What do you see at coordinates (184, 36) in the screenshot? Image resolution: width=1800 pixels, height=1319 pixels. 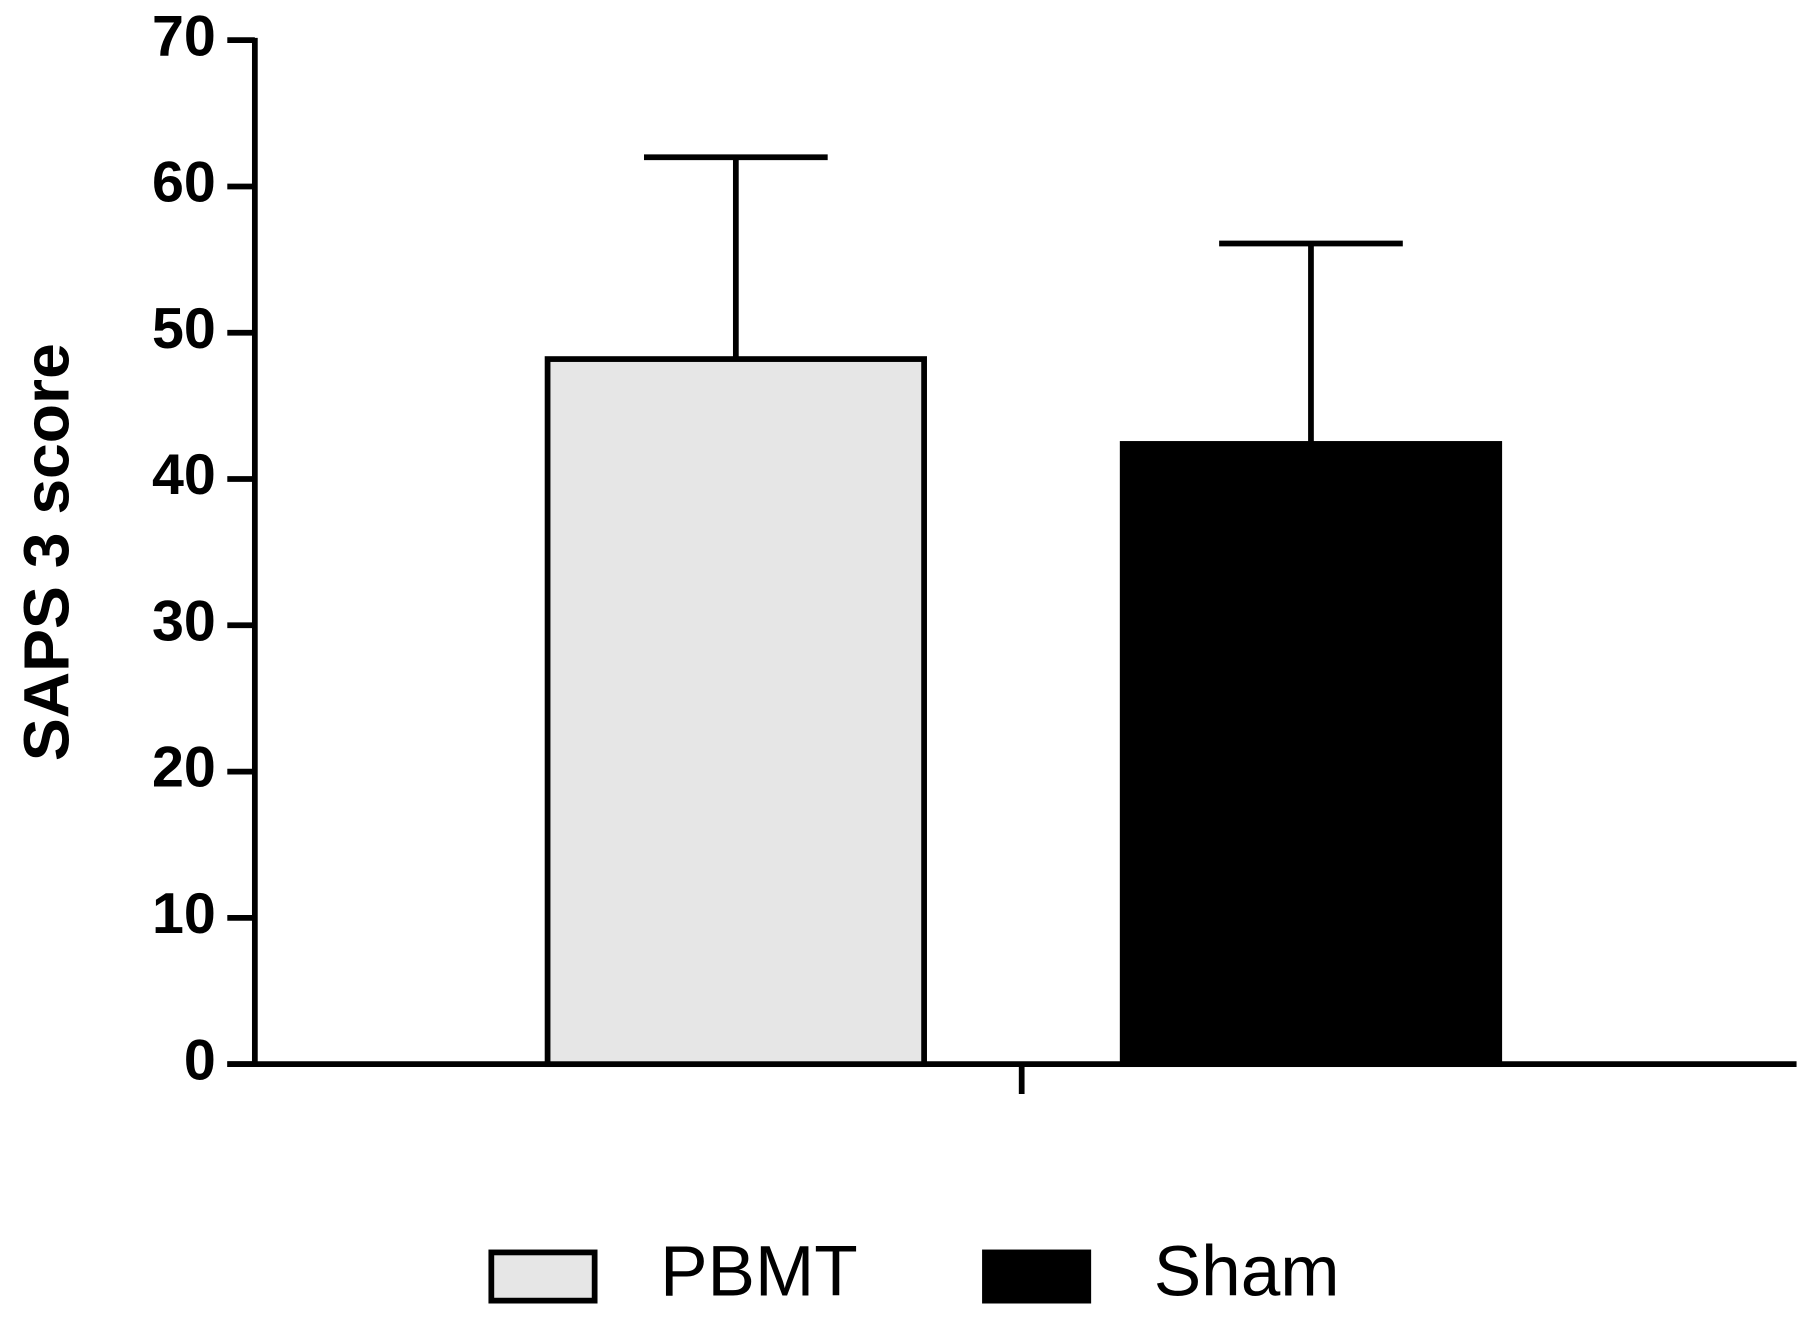 I see `y-tick-label: 70` at bounding box center [184, 36].